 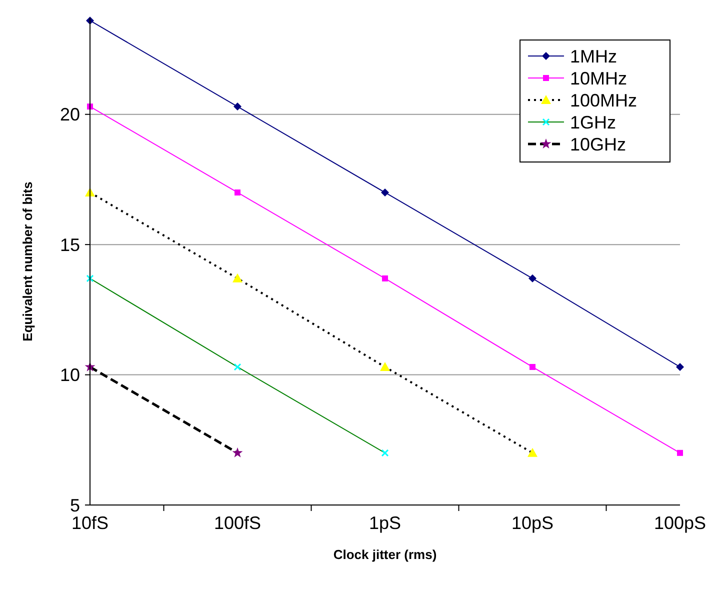 What do you see at coordinates (70, 244) in the screenshot?
I see `y-tick-label: 15` at bounding box center [70, 244].